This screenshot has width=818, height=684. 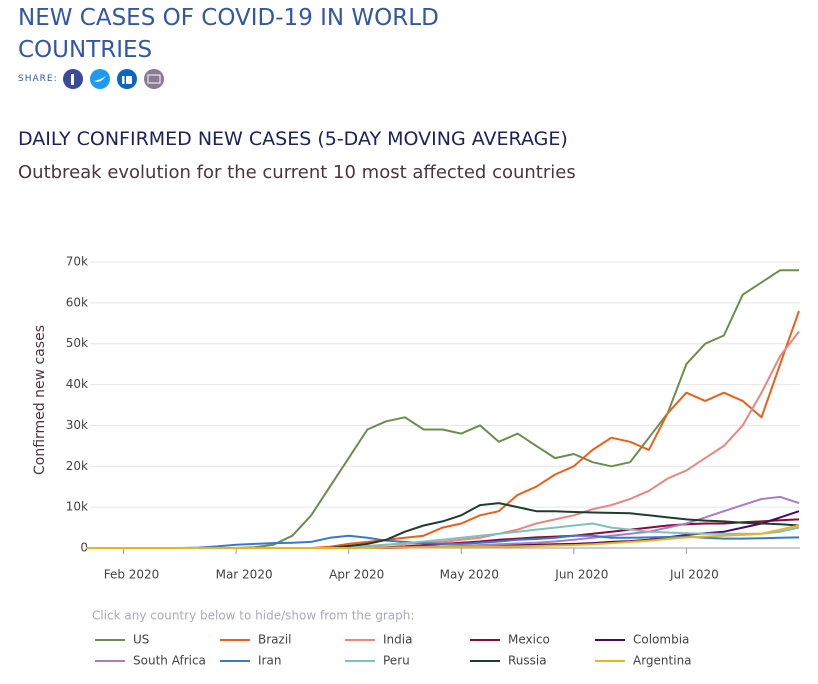 I want to click on share-icons, so click(x=113, y=79).